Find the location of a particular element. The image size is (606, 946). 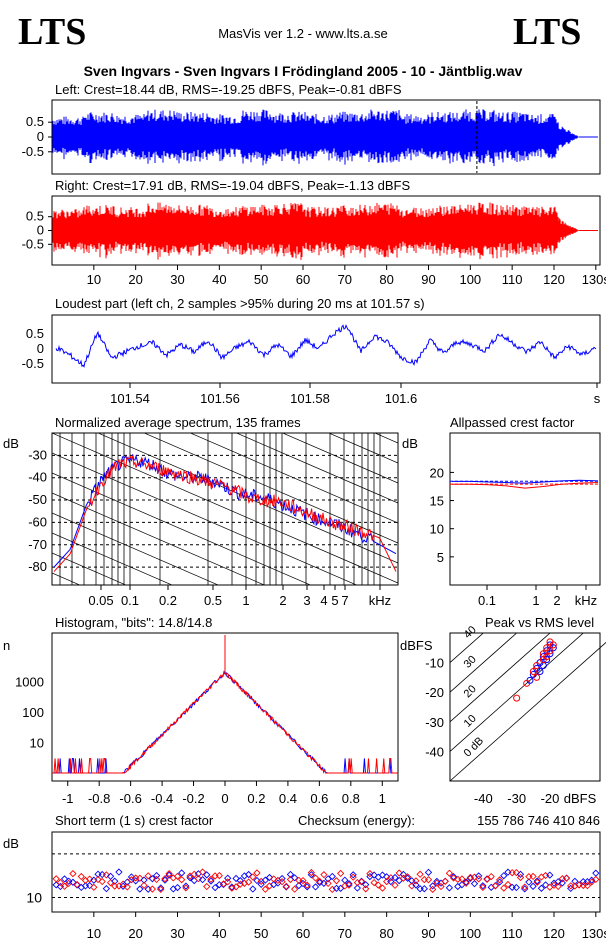

crest-frame is located at coordinates (525, 509).